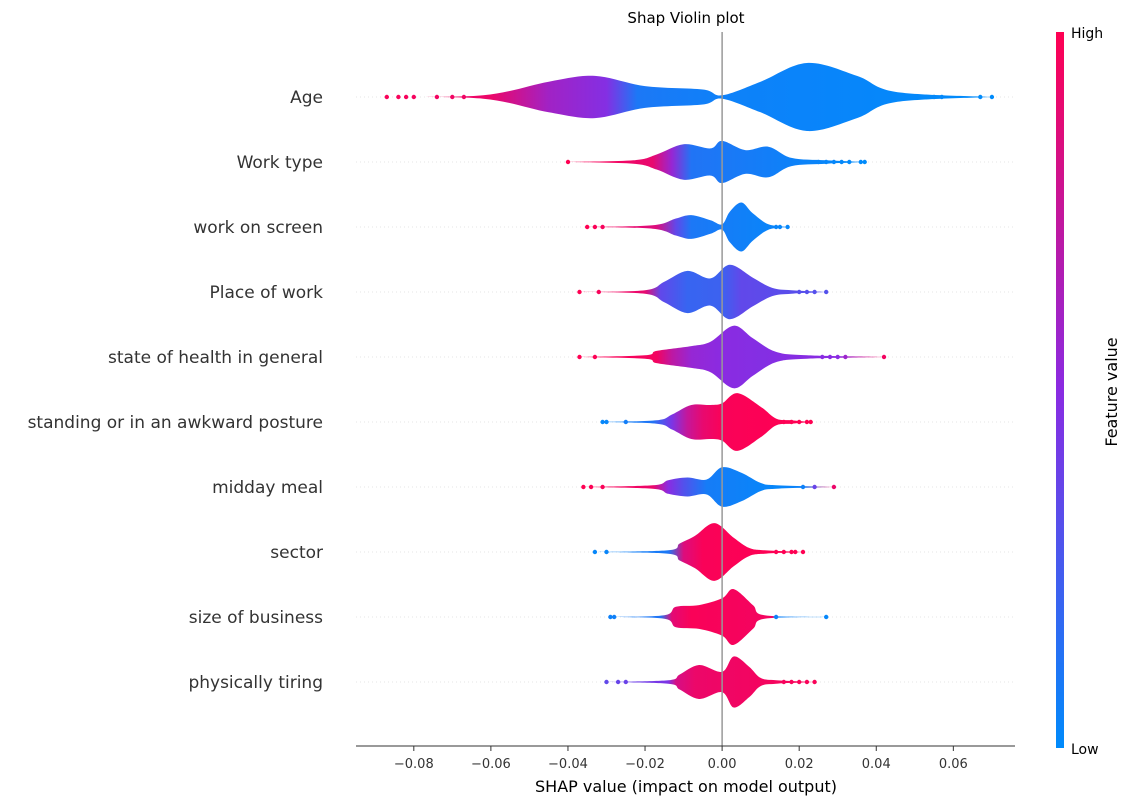 The width and height of the screenshot is (1133, 806). What do you see at coordinates (306, 98) in the screenshot?
I see `feature-label: Age` at bounding box center [306, 98].